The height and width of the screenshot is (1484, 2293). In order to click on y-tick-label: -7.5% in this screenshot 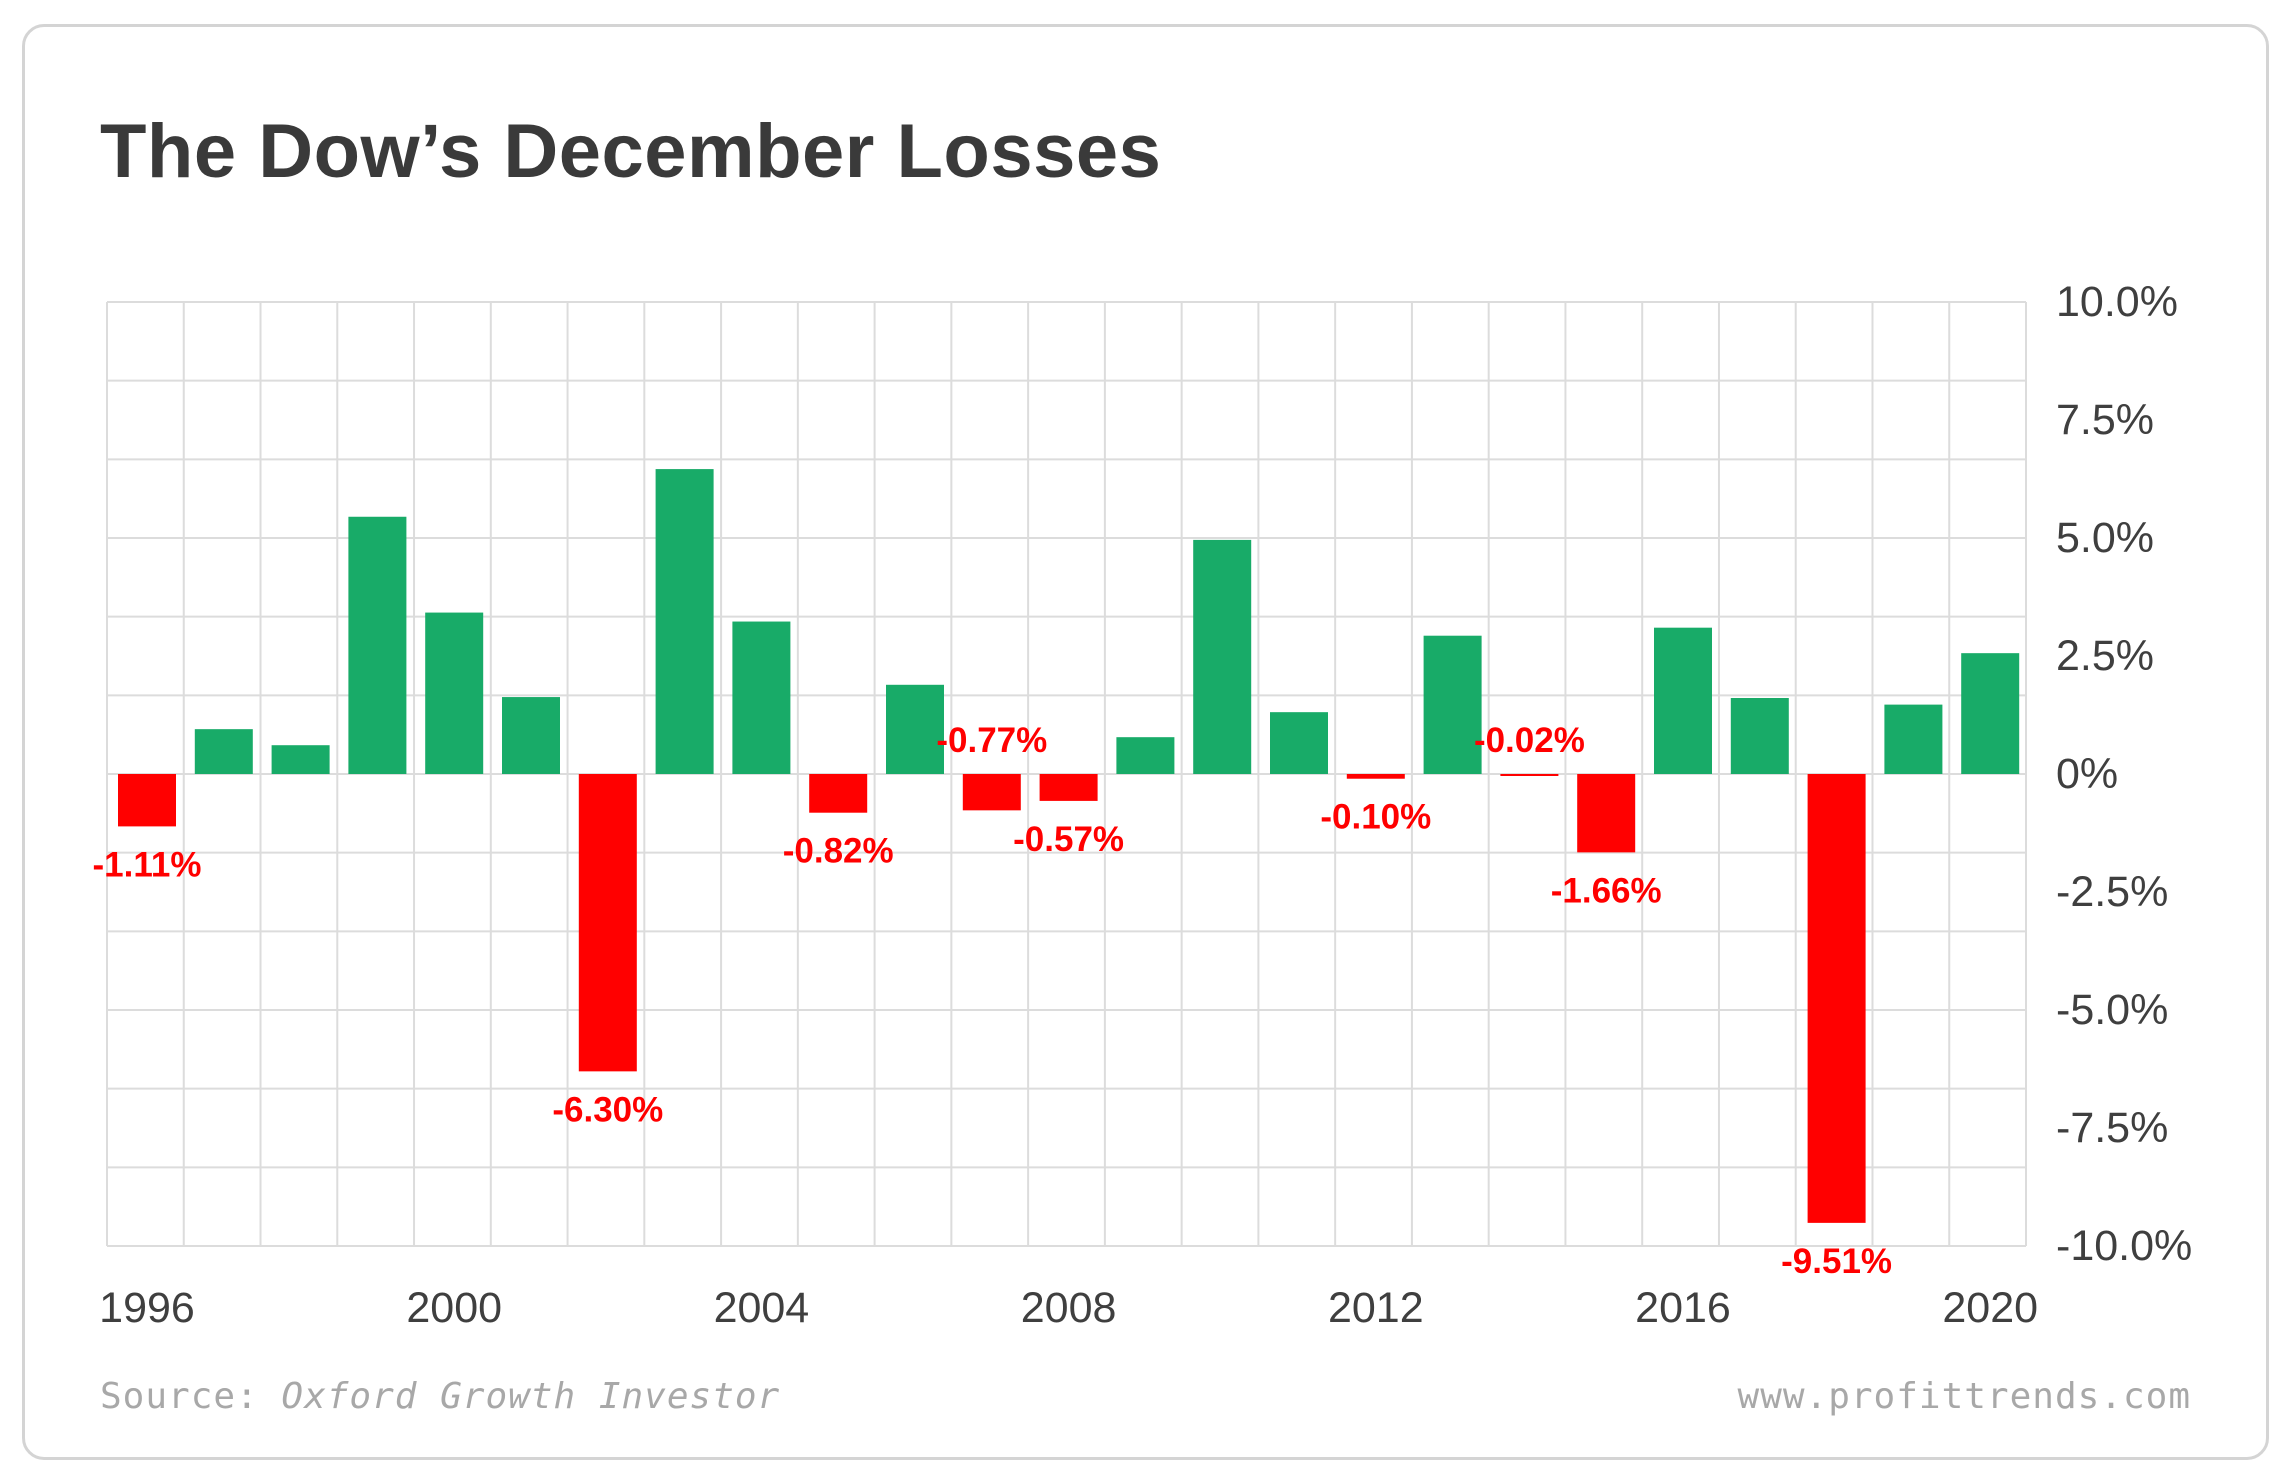, I will do `click(2112, 1128)`.